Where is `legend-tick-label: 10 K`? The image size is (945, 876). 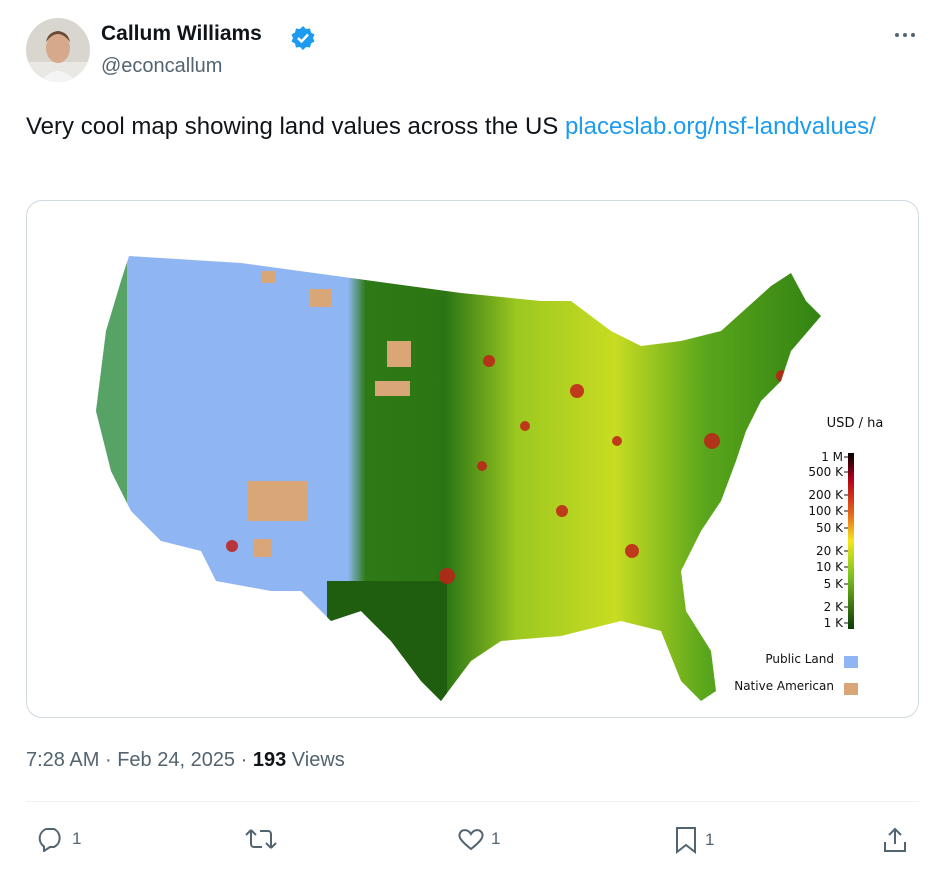
legend-tick-label: 10 K is located at coordinates (830, 567).